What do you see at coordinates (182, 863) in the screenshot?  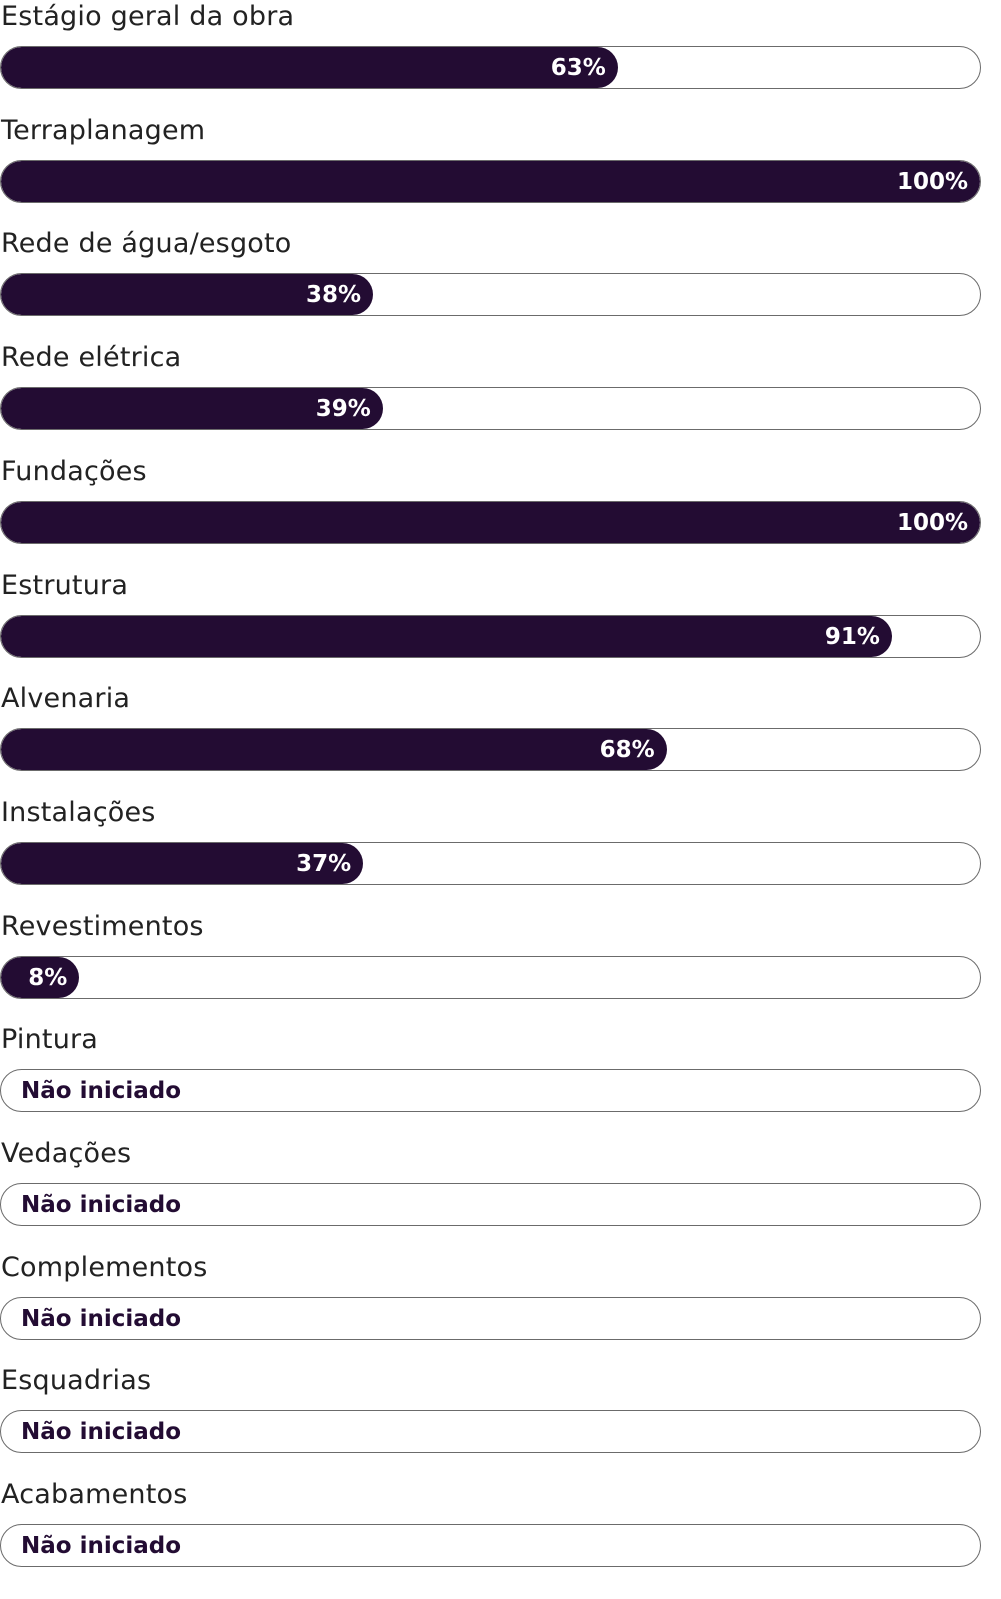 I see `progress-bar-fill: 37%` at bounding box center [182, 863].